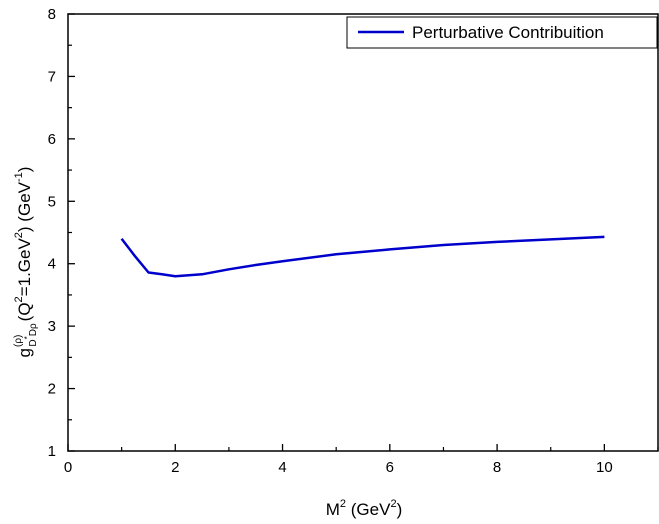 Image resolution: width=659 pixels, height=524 pixels. I want to click on y-tick-label: 3, so click(52, 326).